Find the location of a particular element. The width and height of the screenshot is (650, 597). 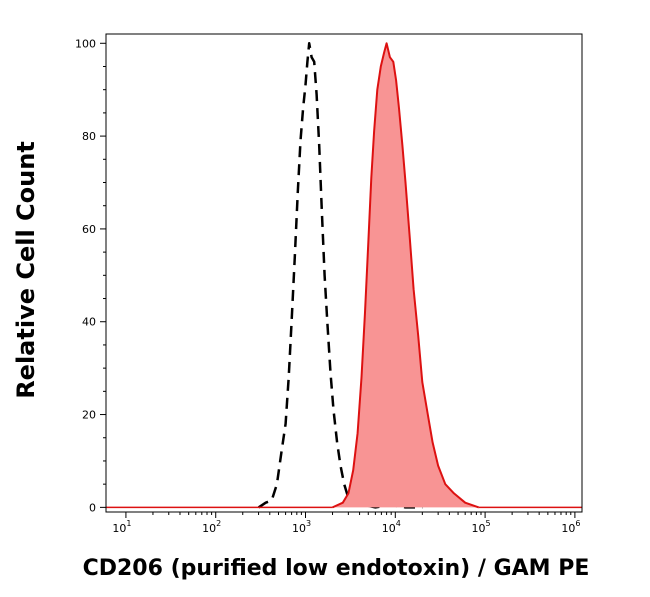

y-tick-label: 80 is located at coordinates (89, 136).